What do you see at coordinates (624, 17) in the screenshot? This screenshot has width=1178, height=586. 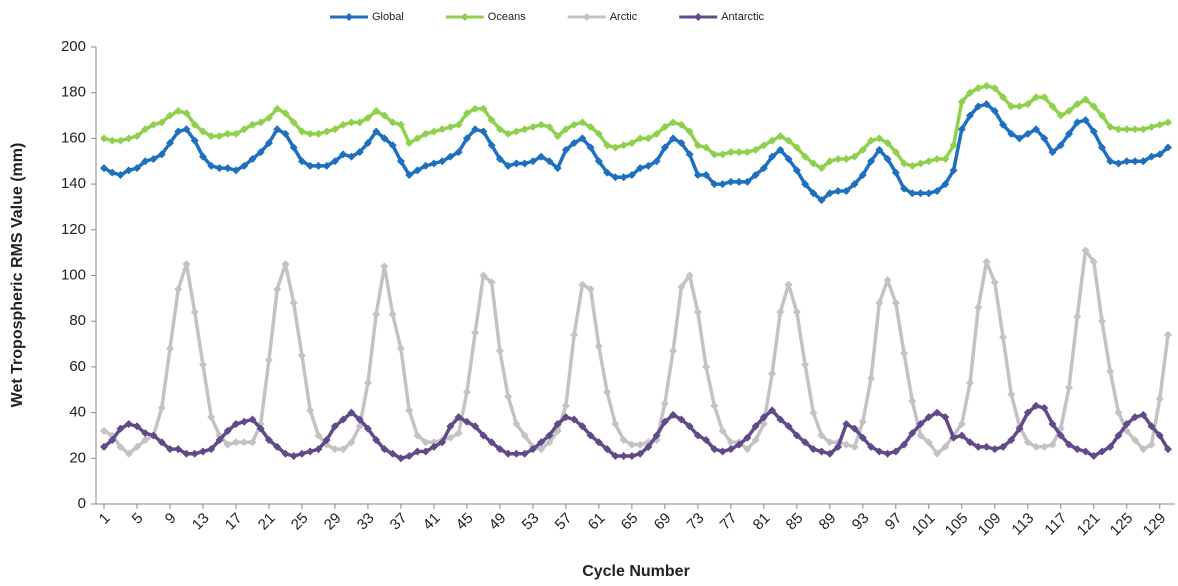 I see `legend-label: Arctic` at bounding box center [624, 17].